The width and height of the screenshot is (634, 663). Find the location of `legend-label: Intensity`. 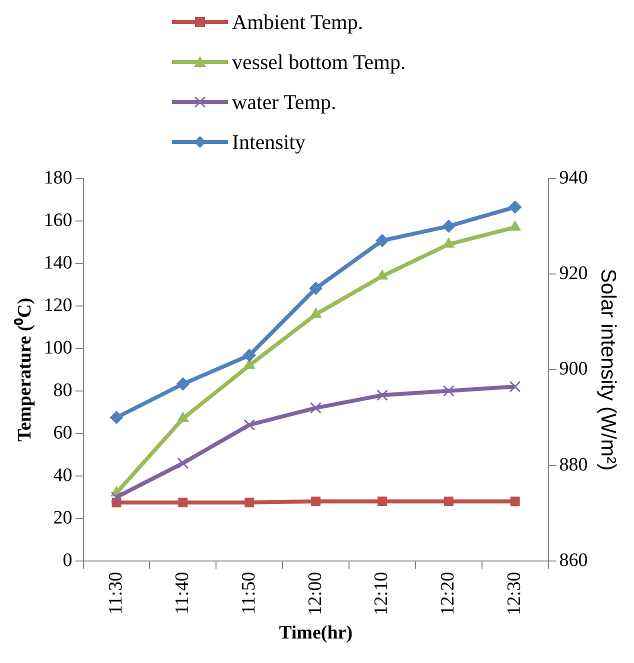

legend-label: Intensity is located at coordinates (269, 142).